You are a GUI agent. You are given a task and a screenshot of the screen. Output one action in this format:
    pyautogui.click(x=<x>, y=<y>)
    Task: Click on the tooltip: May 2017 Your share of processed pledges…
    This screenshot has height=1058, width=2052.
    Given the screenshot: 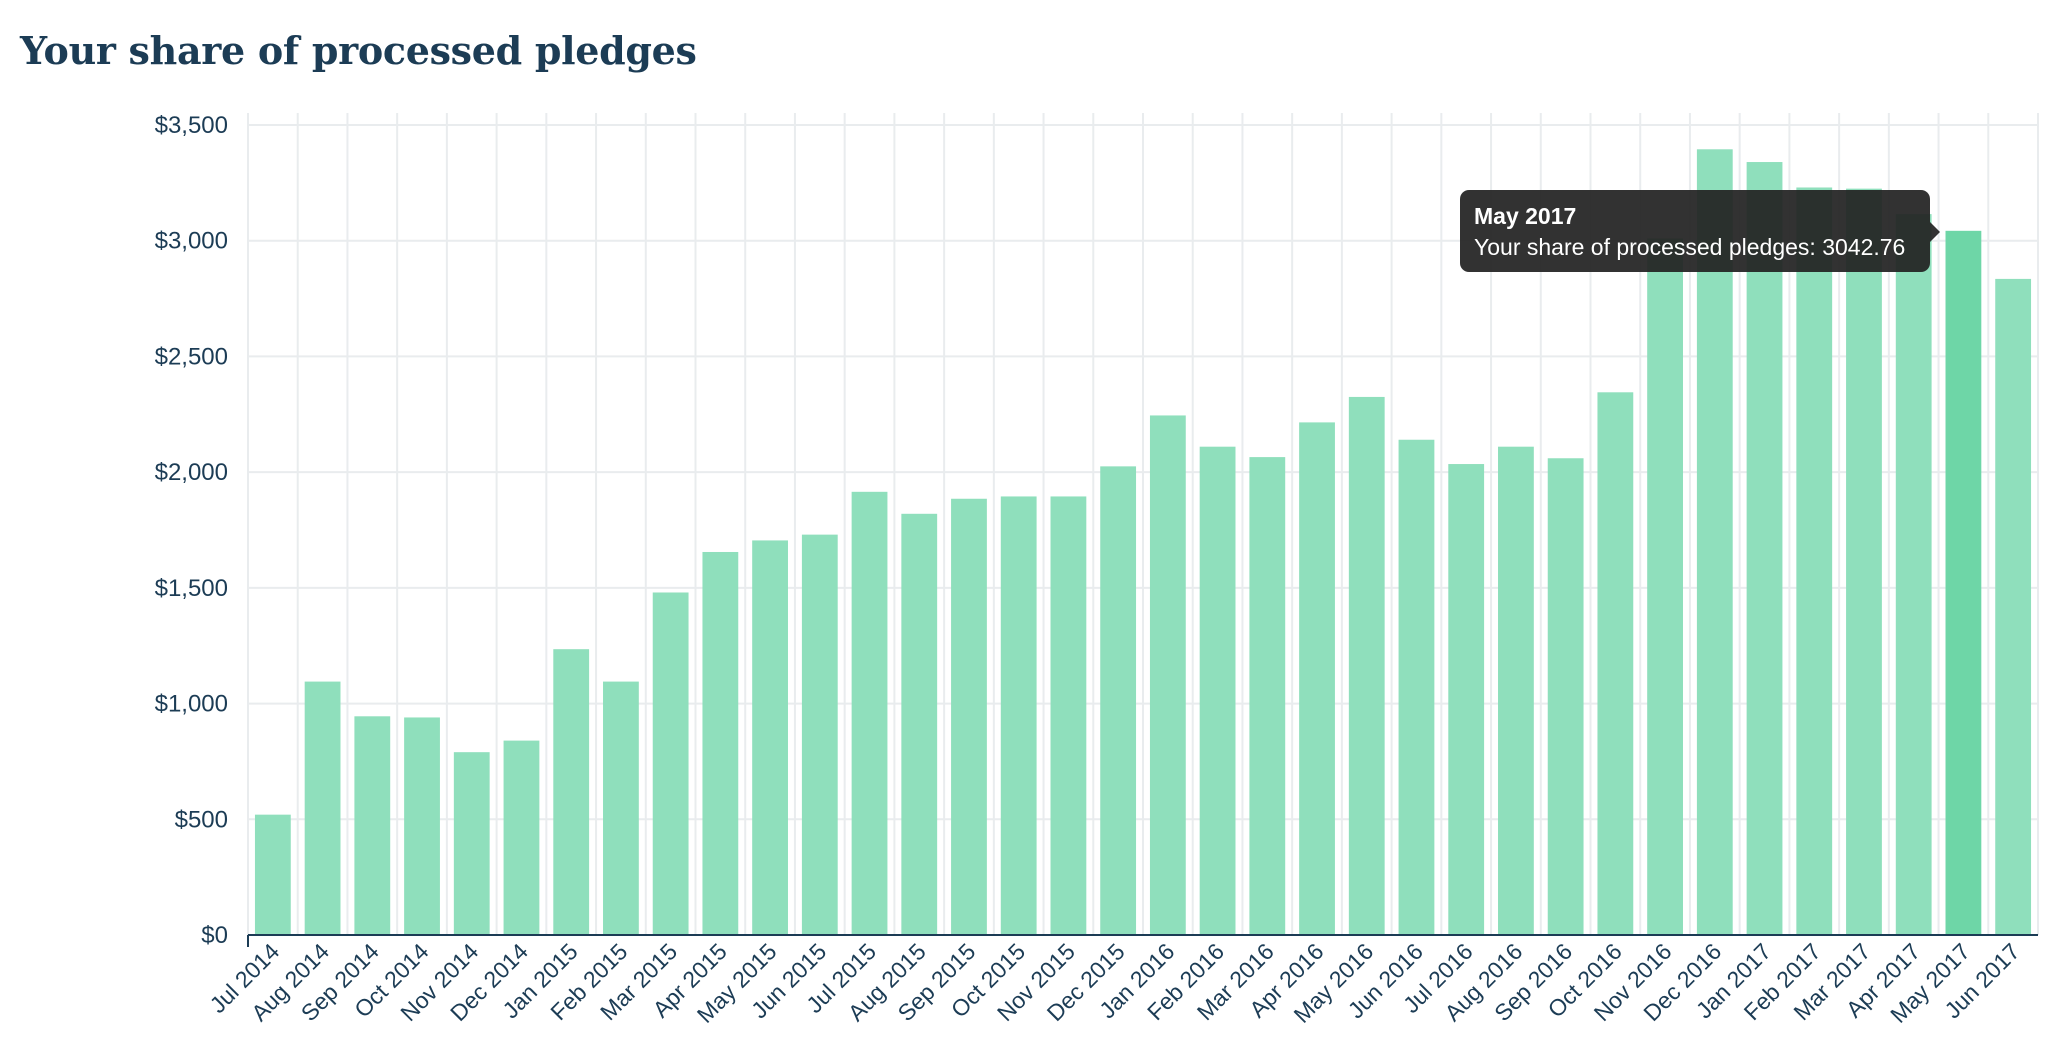 What is the action you would take?
    pyautogui.click(x=1700, y=231)
    